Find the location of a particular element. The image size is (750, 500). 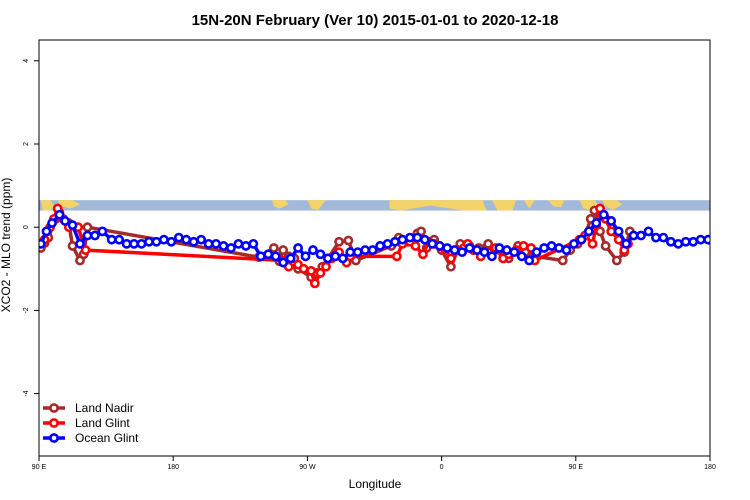

y-tick-label: 4 is located at coordinates (26, 61).